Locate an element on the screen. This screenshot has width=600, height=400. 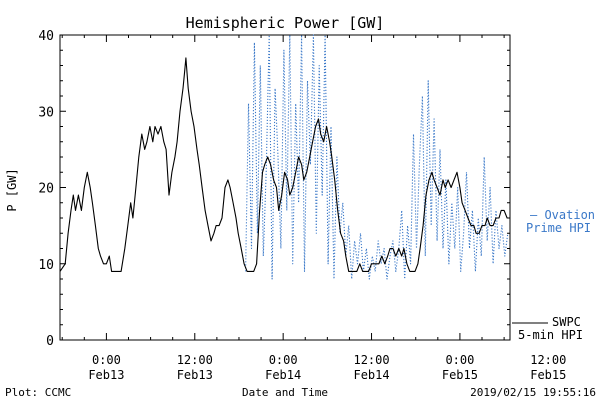
legend-swpc-label2: 5-min HPI is located at coordinates (550, 335).